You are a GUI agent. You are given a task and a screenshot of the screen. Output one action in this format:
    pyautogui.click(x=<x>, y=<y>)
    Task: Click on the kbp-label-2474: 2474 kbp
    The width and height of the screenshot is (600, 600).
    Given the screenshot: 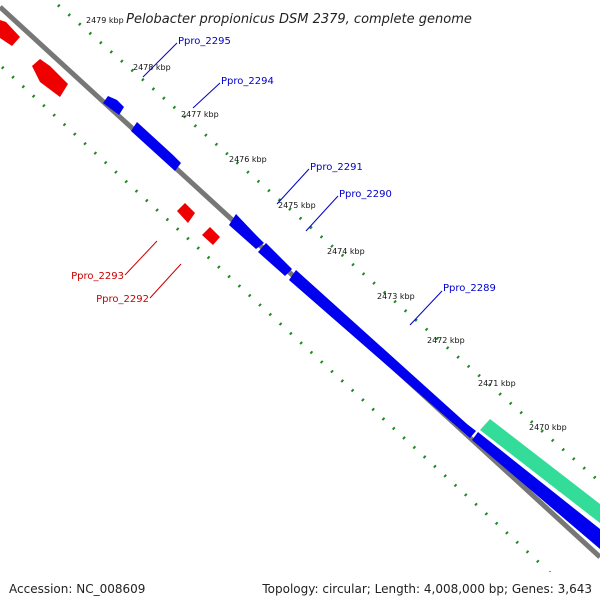 What is the action you would take?
    pyautogui.click(x=346, y=251)
    